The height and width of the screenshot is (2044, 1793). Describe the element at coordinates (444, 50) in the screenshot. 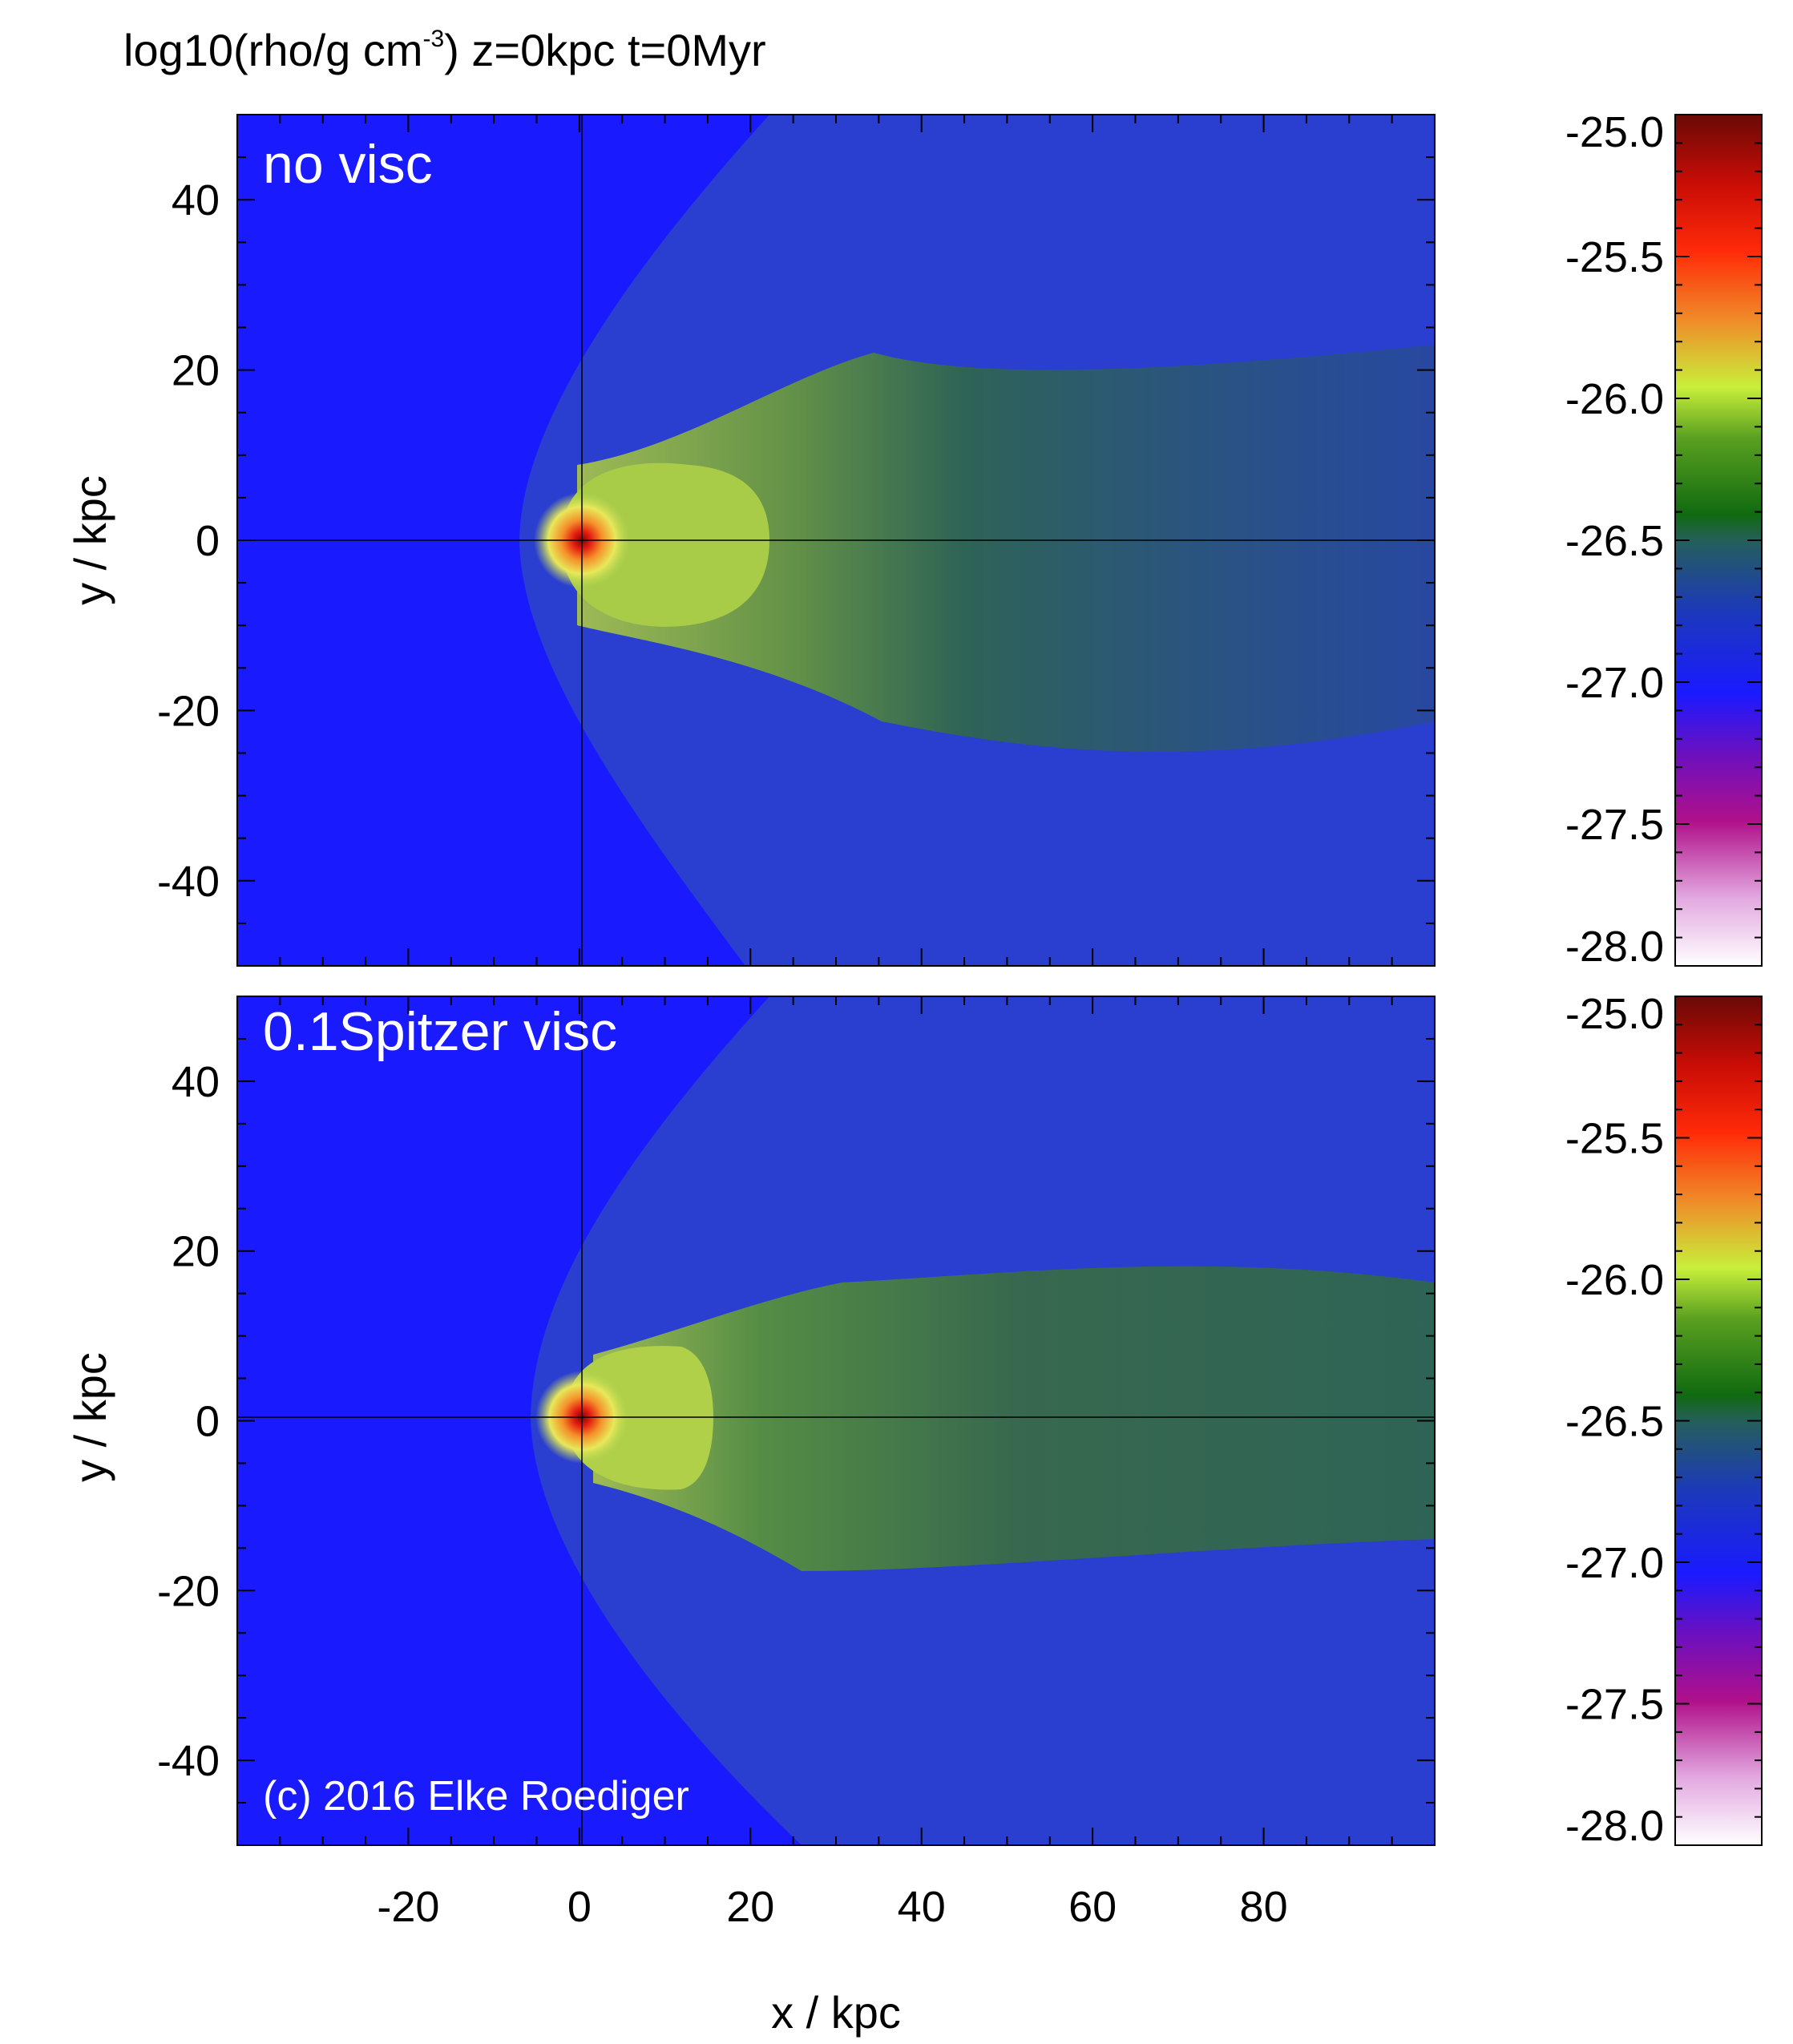

I see `figure-title: log10(rho/g cm-3) z=0kpc t=0Myr` at that location.